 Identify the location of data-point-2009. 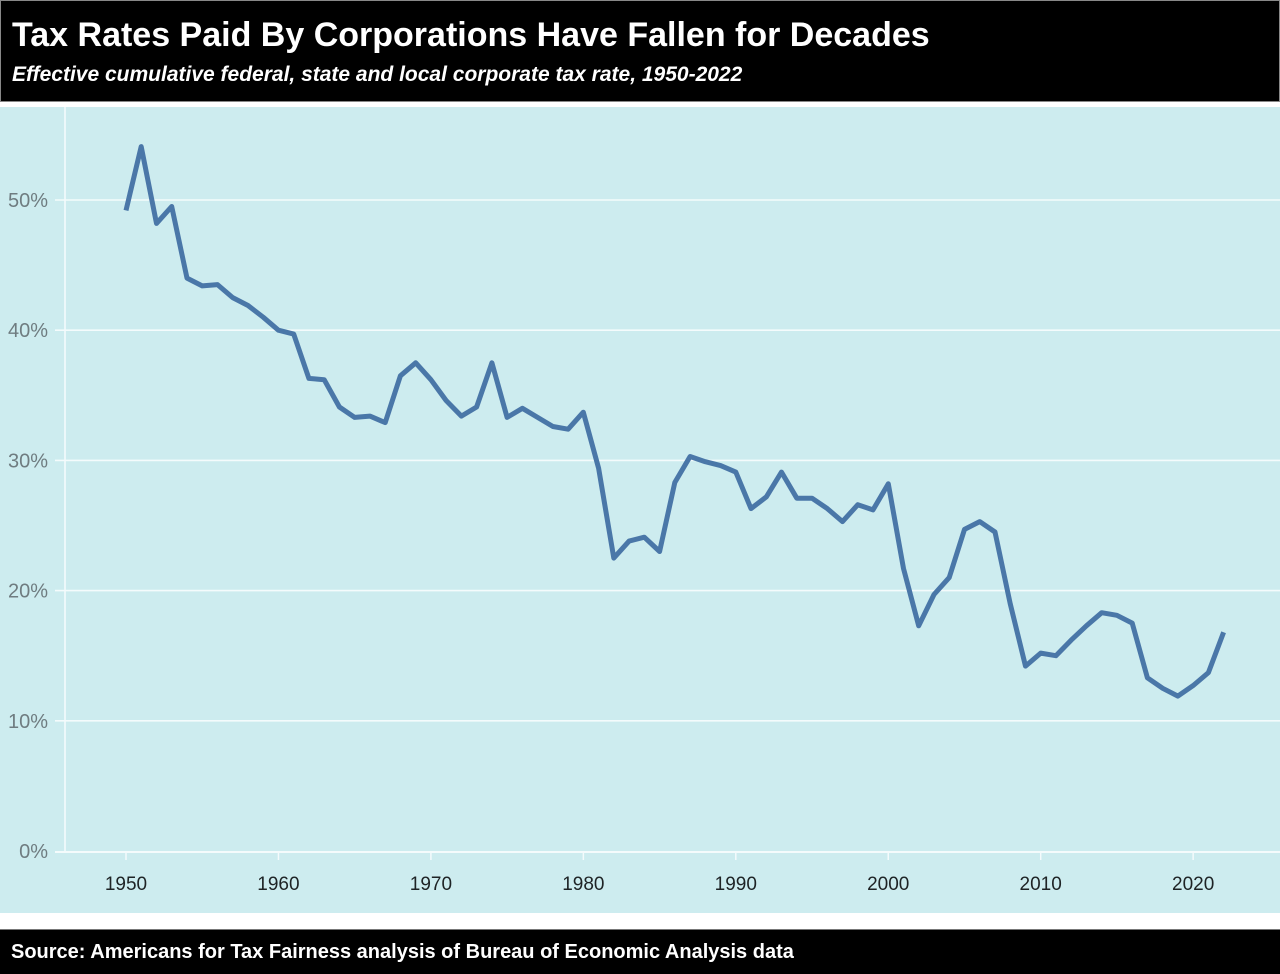
(1025, 666).